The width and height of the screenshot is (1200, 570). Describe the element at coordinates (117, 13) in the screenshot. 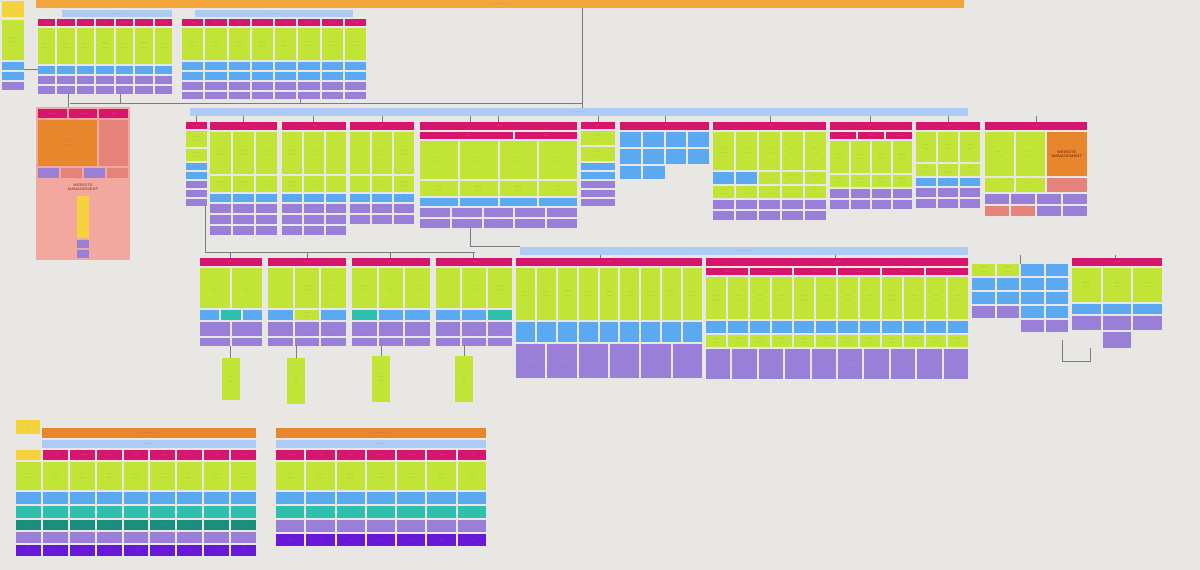

I see `g1-band-node-band: ·· ····· ··` at that location.